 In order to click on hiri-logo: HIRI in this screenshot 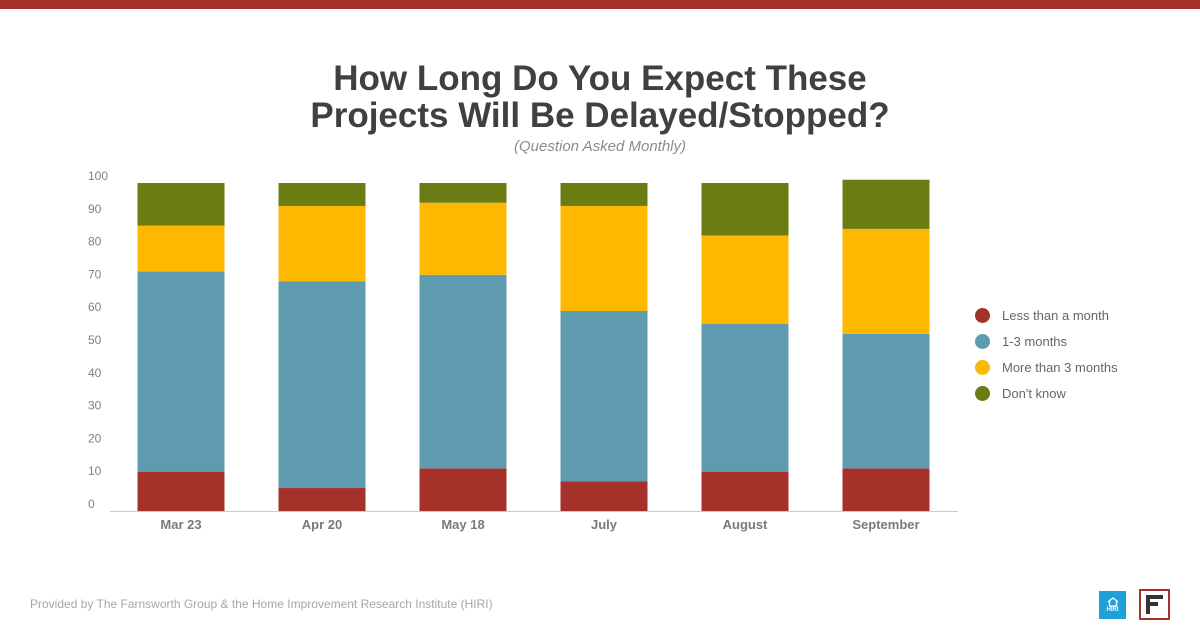, I will do `click(1112, 605)`.